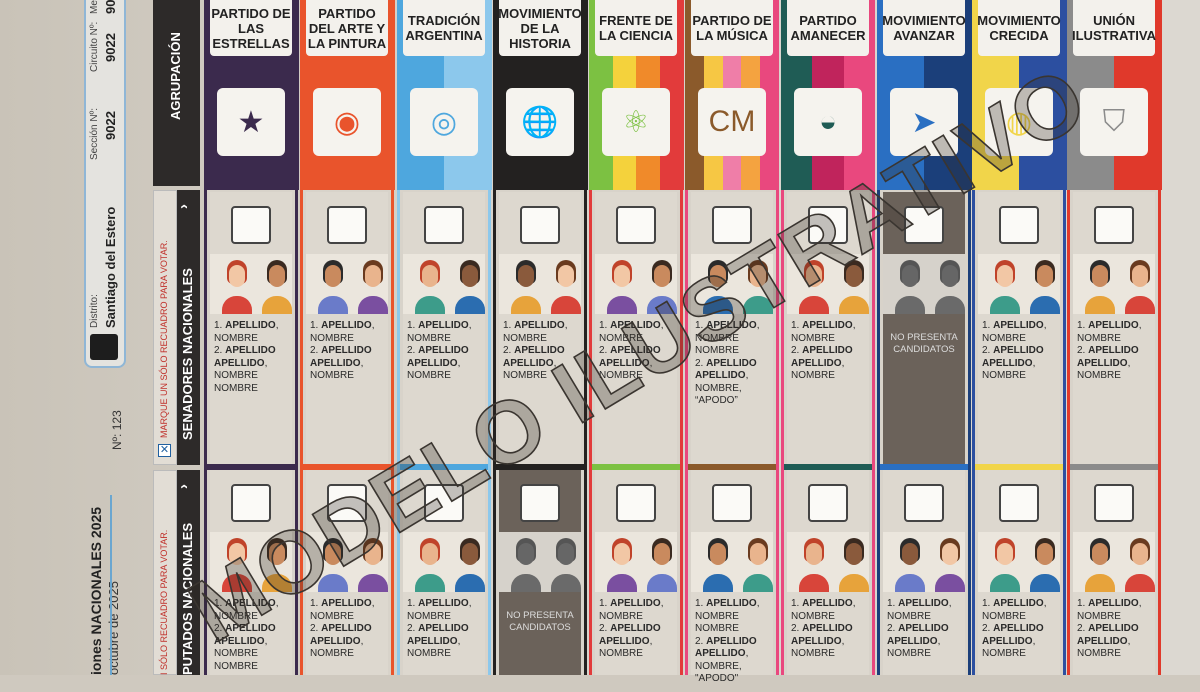 The width and height of the screenshot is (1200, 692). I want to click on wave-icon: ◍, so click(1019, 122).